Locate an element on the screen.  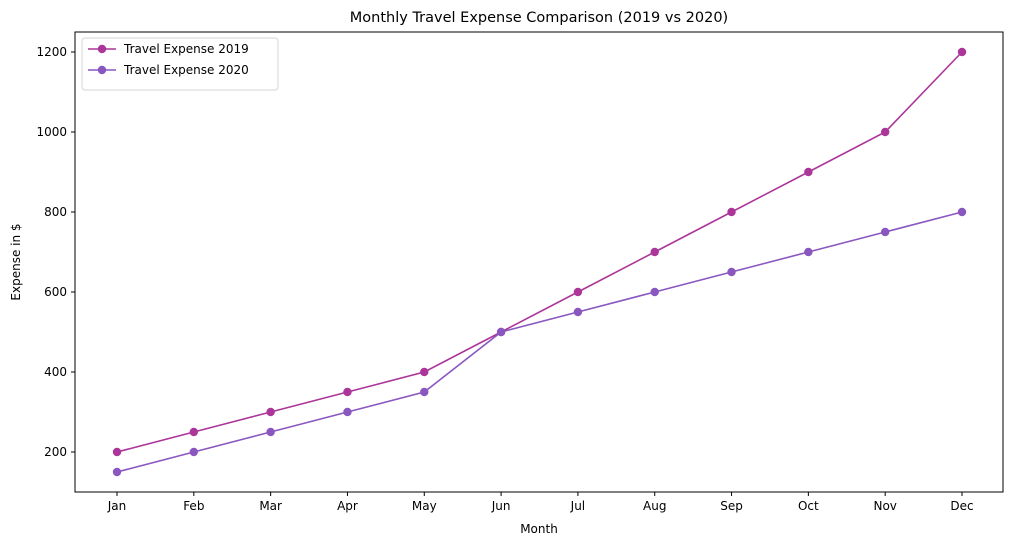
y-tick-label: 200 is located at coordinates (55, 452).